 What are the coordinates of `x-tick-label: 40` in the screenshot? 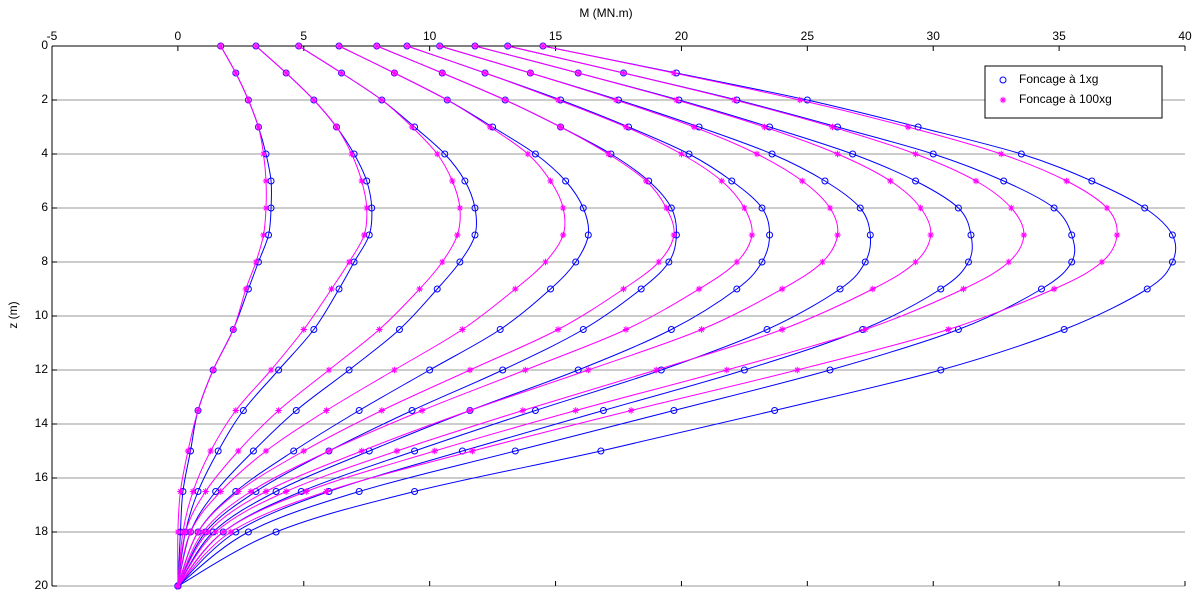 It's located at (1185, 36).